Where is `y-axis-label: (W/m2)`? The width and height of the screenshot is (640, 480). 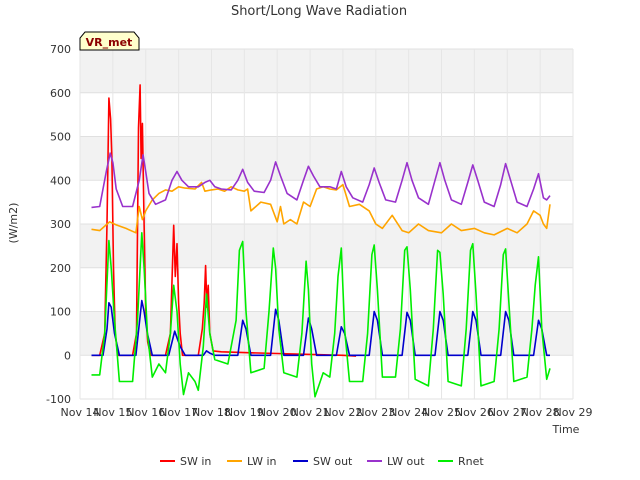
y-axis-label: (W/m2) is located at coordinates (13, 223).